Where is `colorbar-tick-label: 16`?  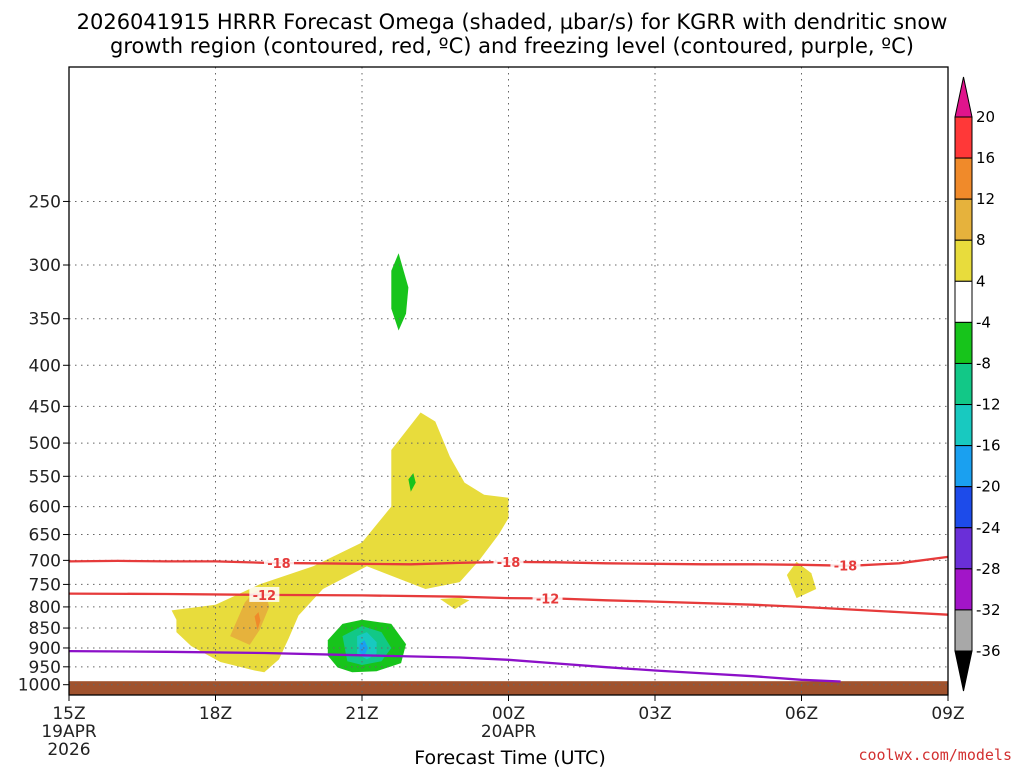 colorbar-tick-label: 16 is located at coordinates (985, 158).